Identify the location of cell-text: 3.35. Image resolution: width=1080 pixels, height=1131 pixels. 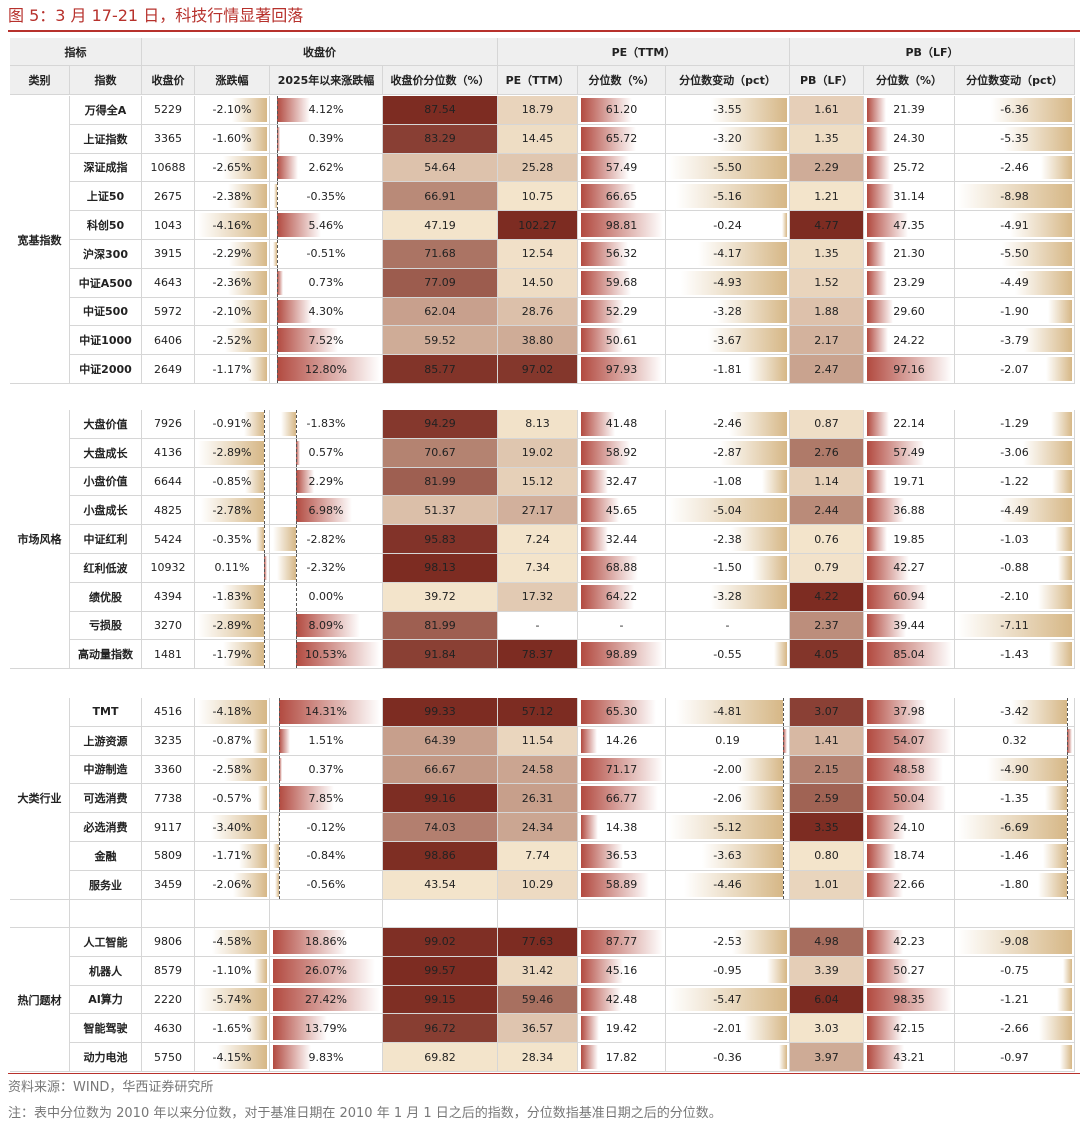
(826, 827).